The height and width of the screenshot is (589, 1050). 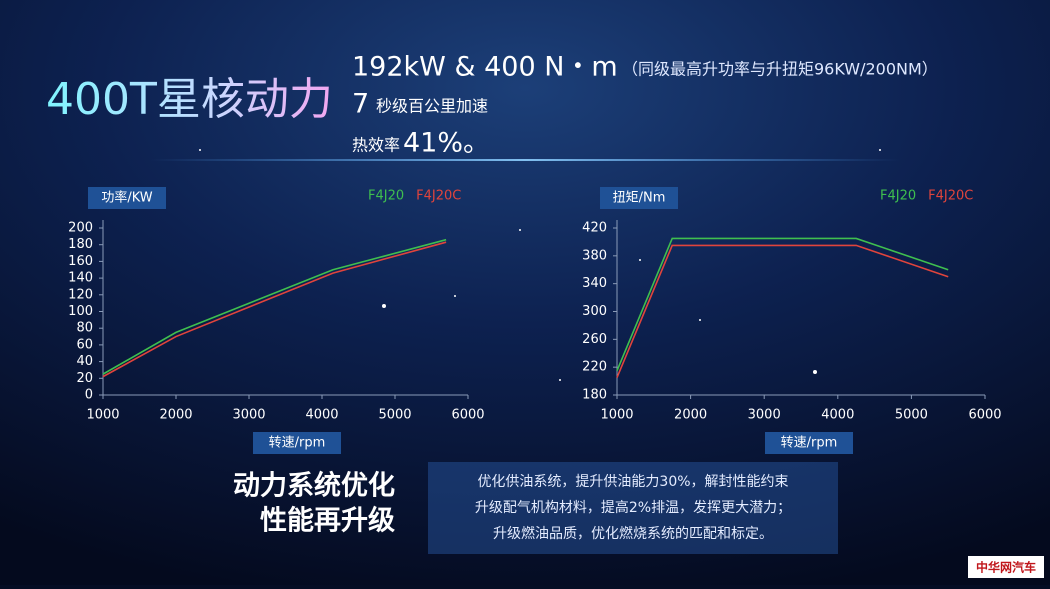 I want to click on summary-heading: 性能再升级, so click(x=327, y=521).